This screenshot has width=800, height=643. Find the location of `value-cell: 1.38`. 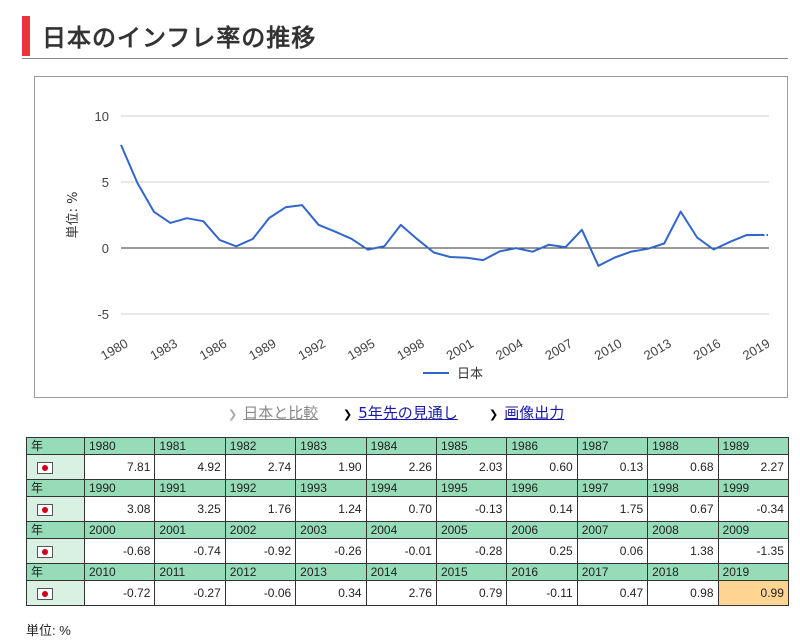

value-cell: 1.38 is located at coordinates (683, 551).